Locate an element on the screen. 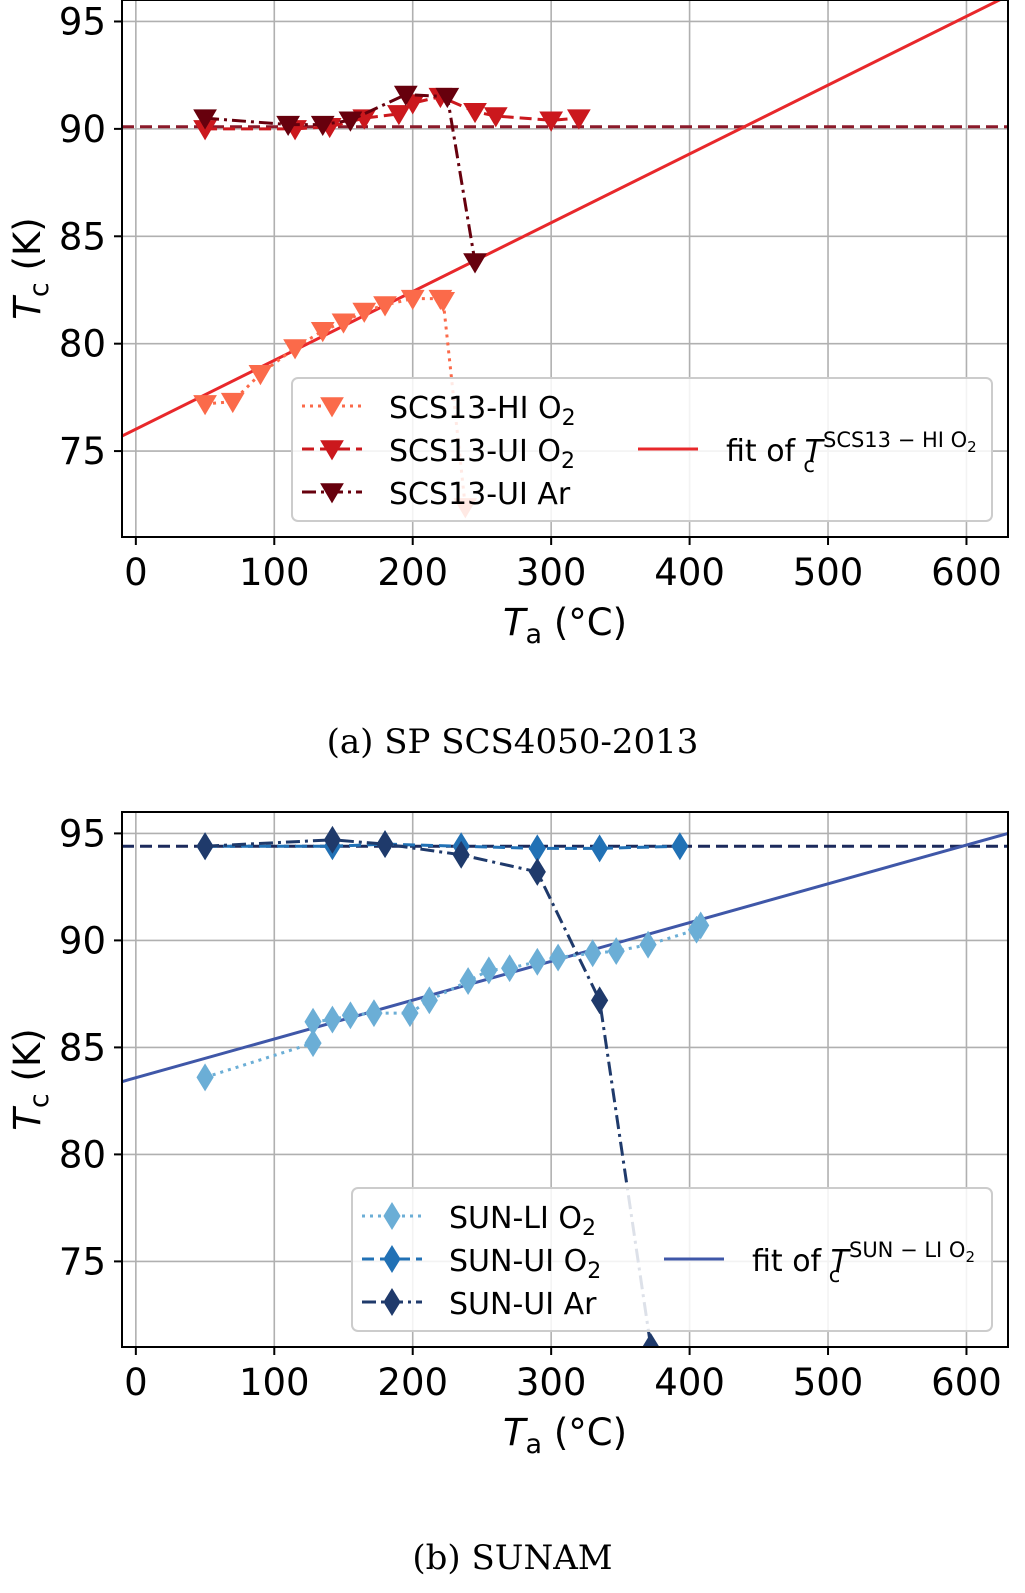  legend-label-2: SUN-UI Ar is located at coordinates (523, 1304).